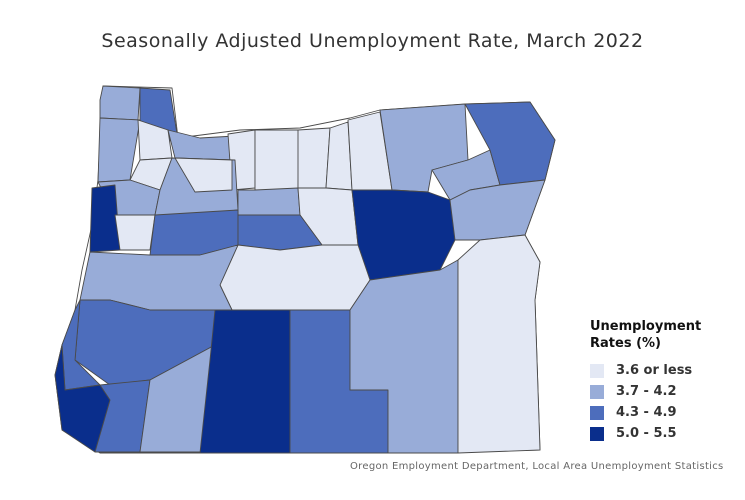  What do you see at coordinates (339, 156) in the screenshot?
I see `region-gilliam` at bounding box center [339, 156].